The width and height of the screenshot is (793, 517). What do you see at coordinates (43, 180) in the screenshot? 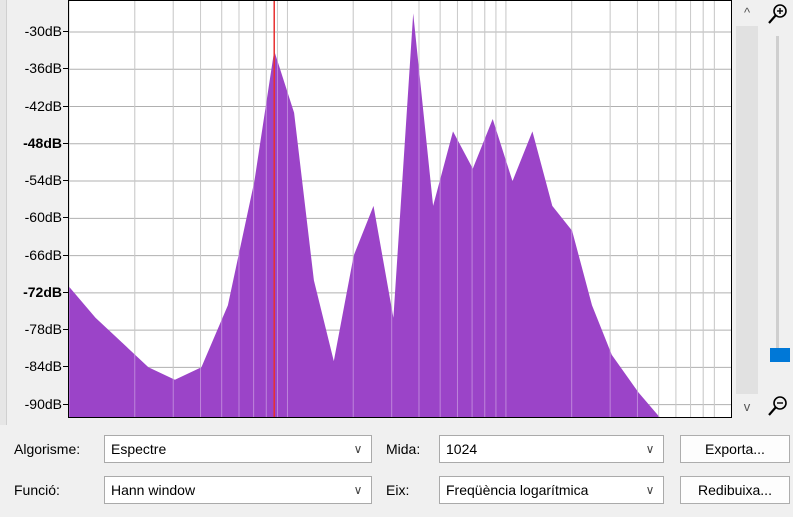
I see `y-tick-label: -54dB` at bounding box center [43, 180].